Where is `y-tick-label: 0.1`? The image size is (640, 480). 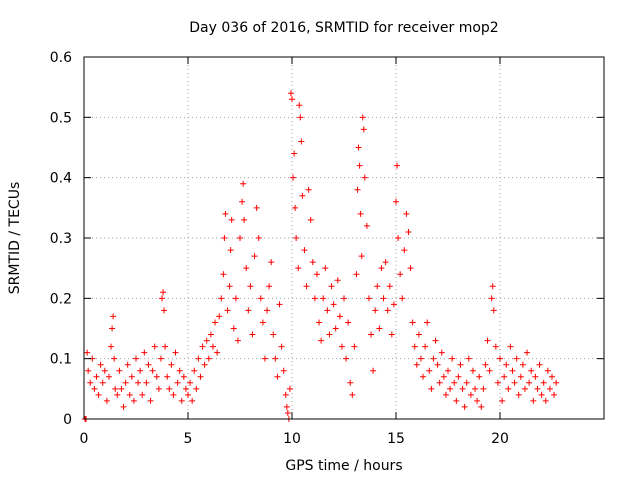 y-tick-label: 0.1 is located at coordinates (61, 360).